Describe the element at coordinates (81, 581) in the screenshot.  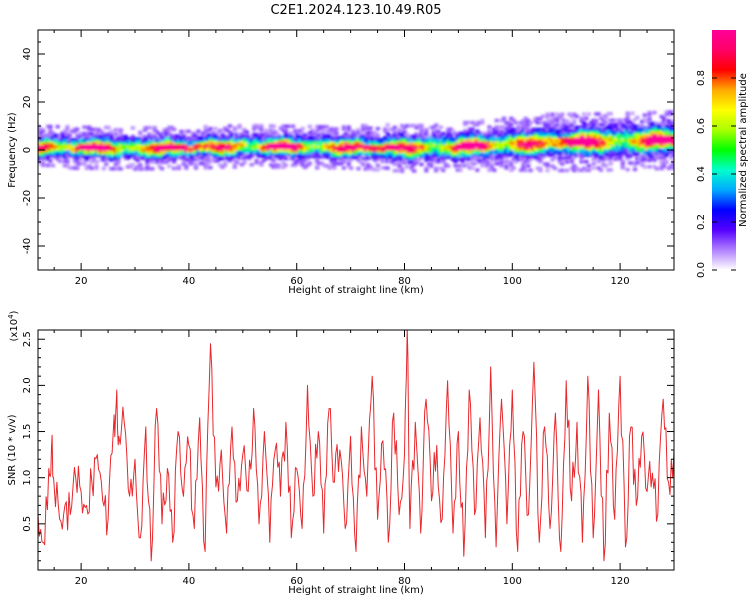
I see `x-tick-label: 20` at that location.